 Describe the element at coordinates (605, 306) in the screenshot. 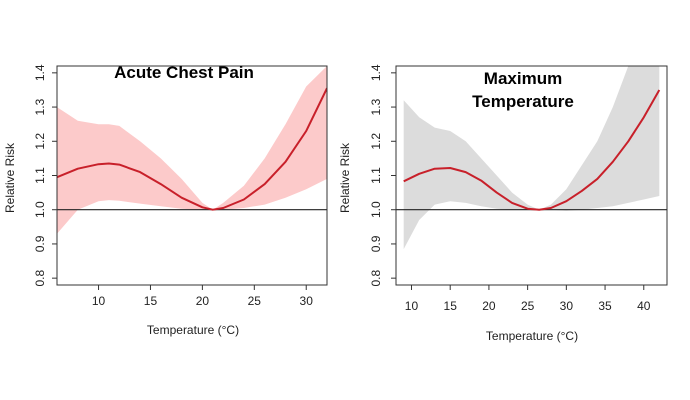

I see `x-tick-label: 35` at that location.